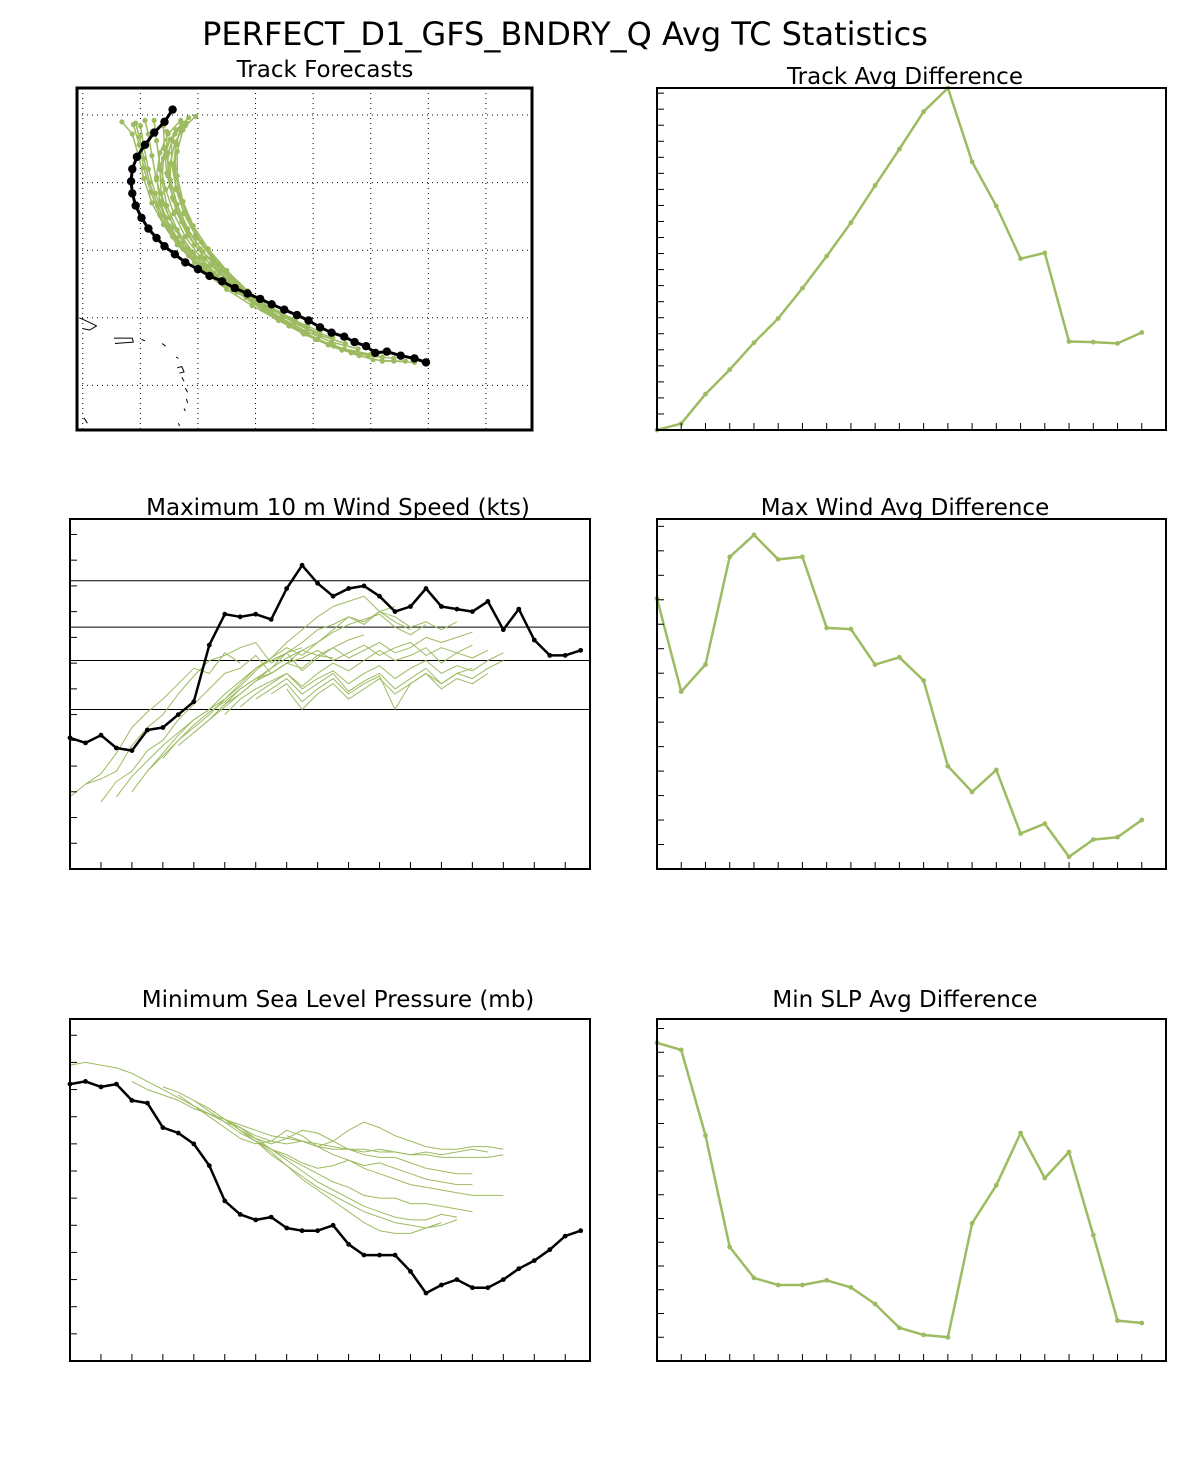  I want to click on wind-diff-frame, so click(911, 694).